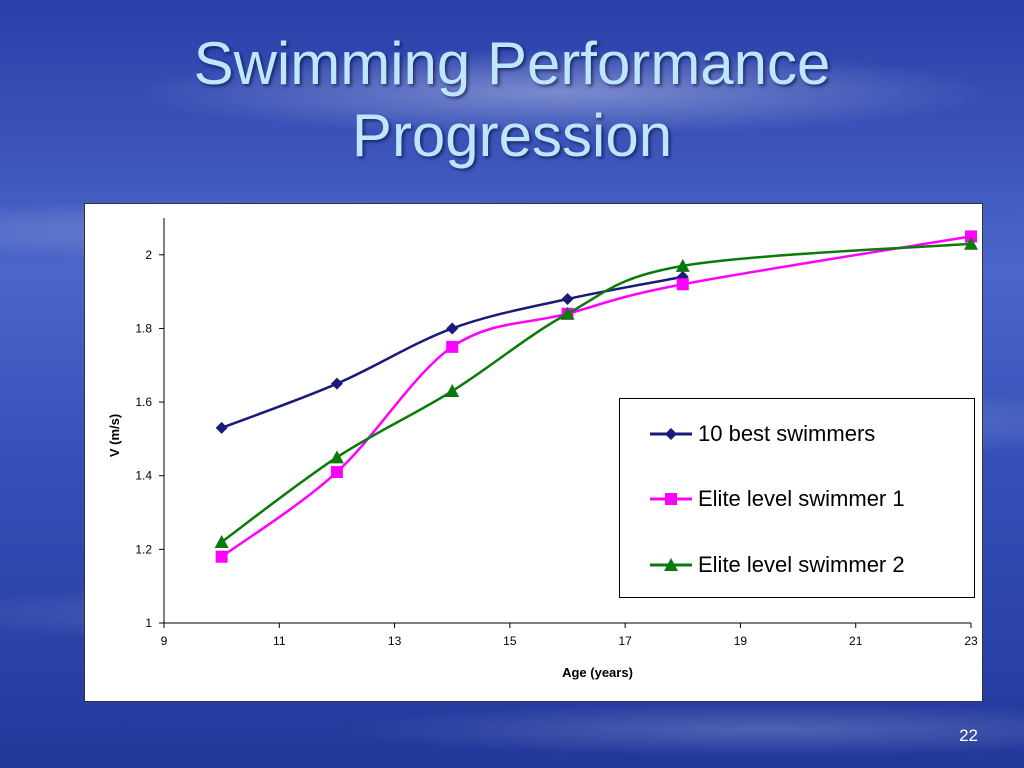 This screenshot has width=1024, height=768. I want to click on x-tick-label-5: 19, so click(741, 641).